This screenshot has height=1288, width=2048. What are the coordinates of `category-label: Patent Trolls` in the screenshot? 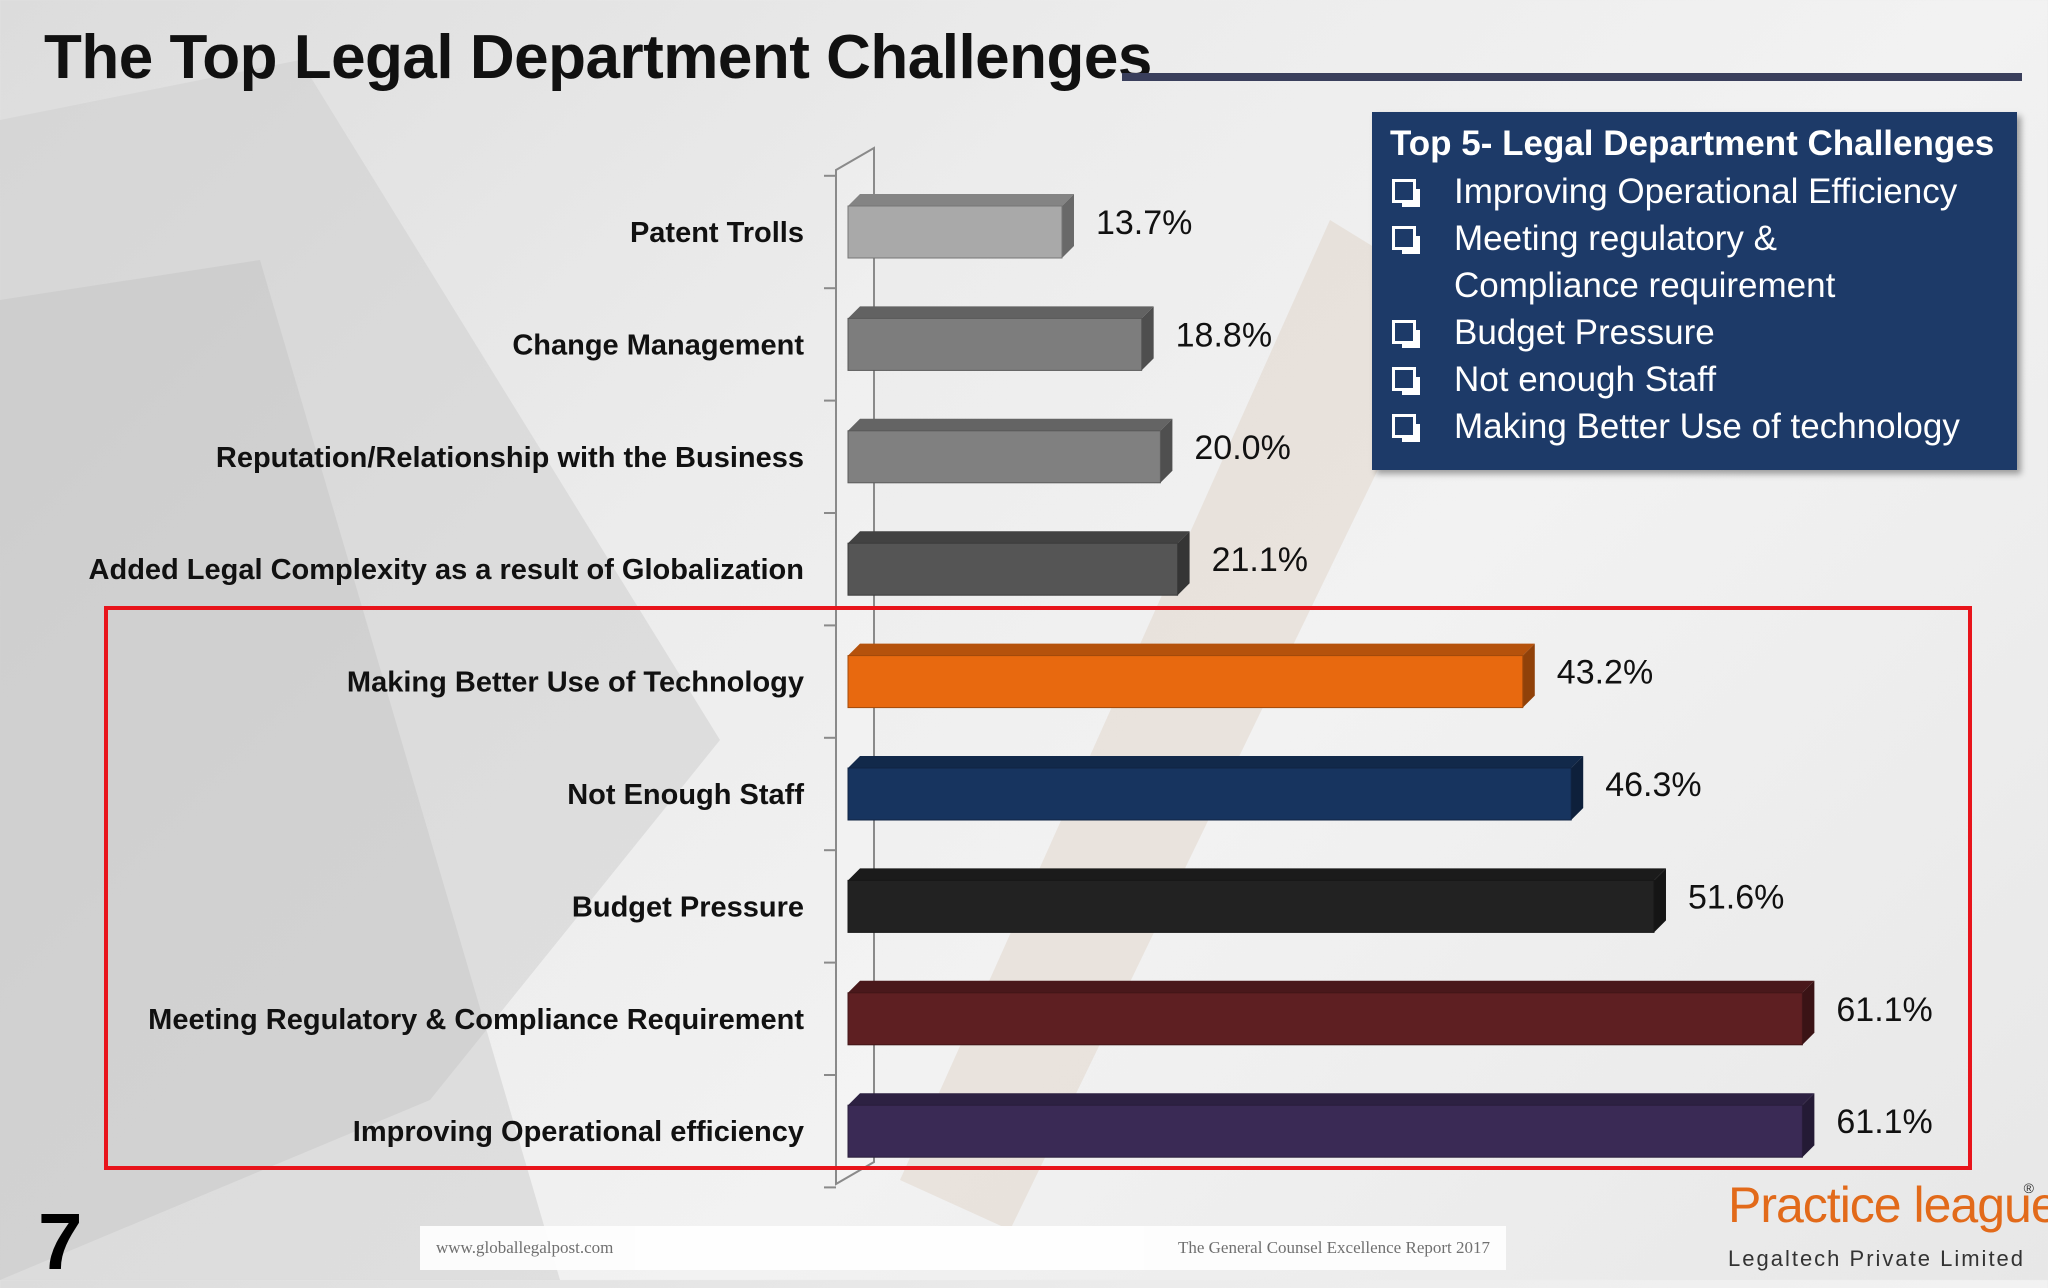 It's located at (717, 233).